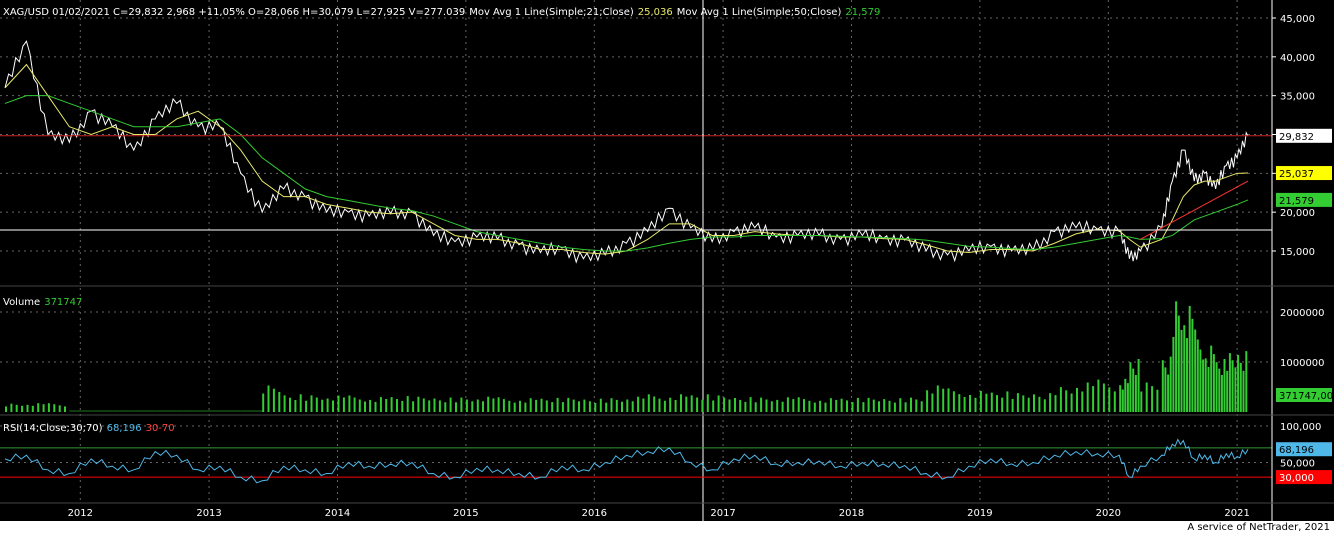 This screenshot has width=1334, height=535. Describe the element at coordinates (1296, 174) in the screenshot. I see `sma21-badge: 25,037` at that location.